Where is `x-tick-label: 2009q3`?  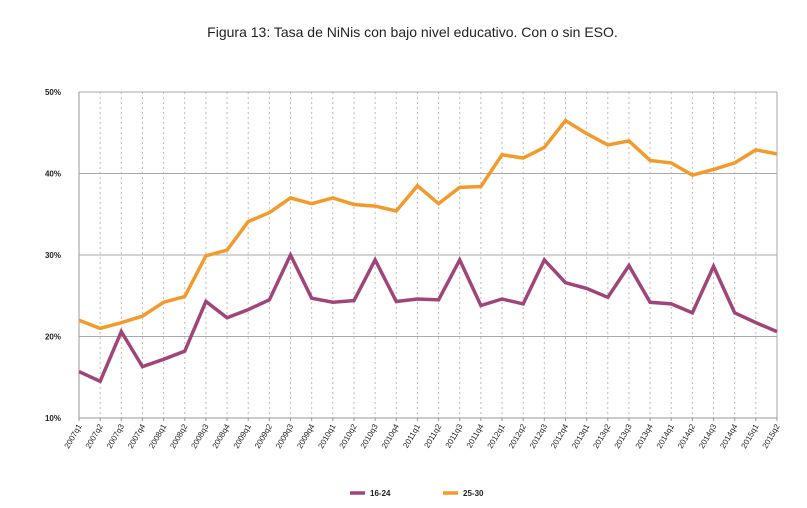
x-tick-label: 2009q3 is located at coordinates (284, 436).